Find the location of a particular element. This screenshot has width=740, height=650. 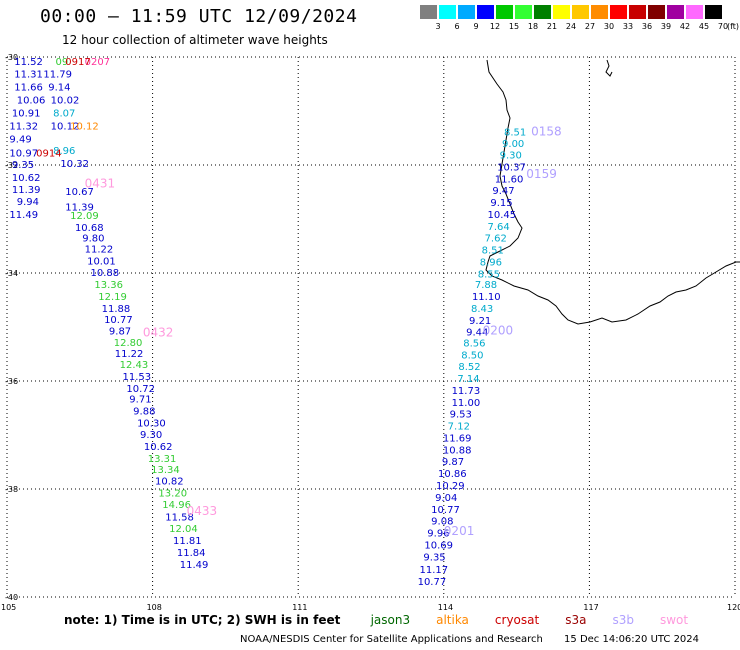

wave-height-label: 12.19 is located at coordinates (112, 297).